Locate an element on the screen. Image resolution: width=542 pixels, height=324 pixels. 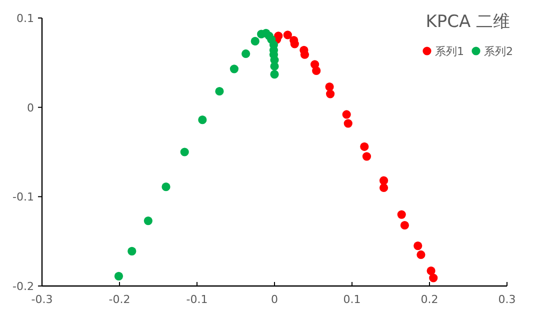
x-tick-label: -0.3 is located at coordinates (42, 299).